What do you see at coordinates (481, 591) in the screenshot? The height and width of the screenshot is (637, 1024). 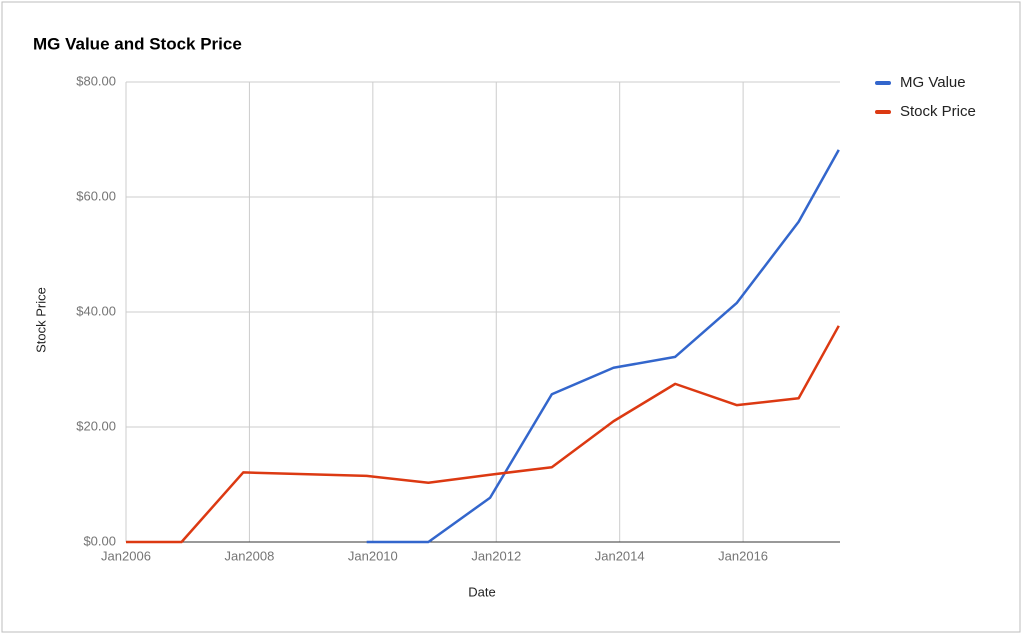 I see `x-axis-label: Date` at bounding box center [481, 591].